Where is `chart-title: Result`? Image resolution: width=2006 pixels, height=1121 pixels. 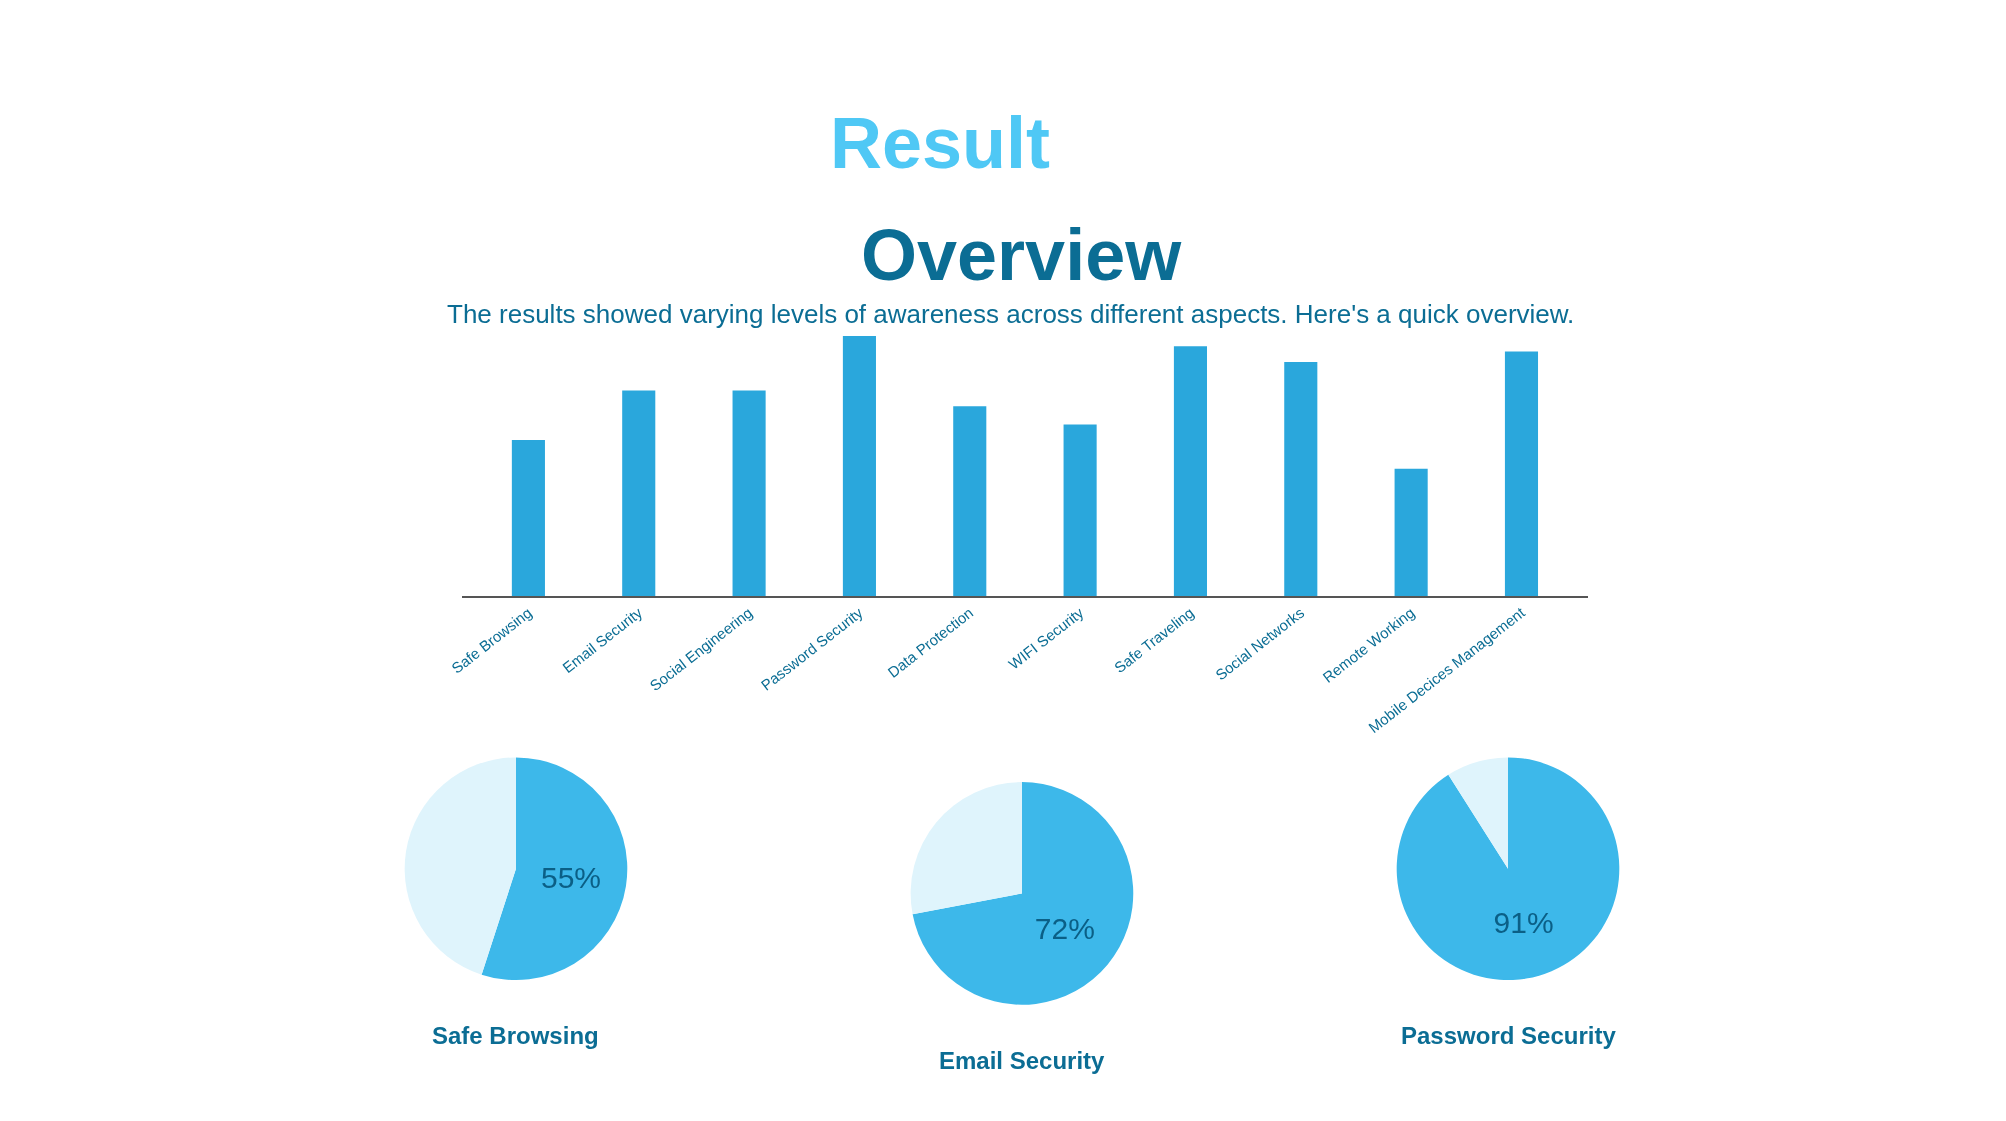 chart-title: Result is located at coordinates (940, 143).